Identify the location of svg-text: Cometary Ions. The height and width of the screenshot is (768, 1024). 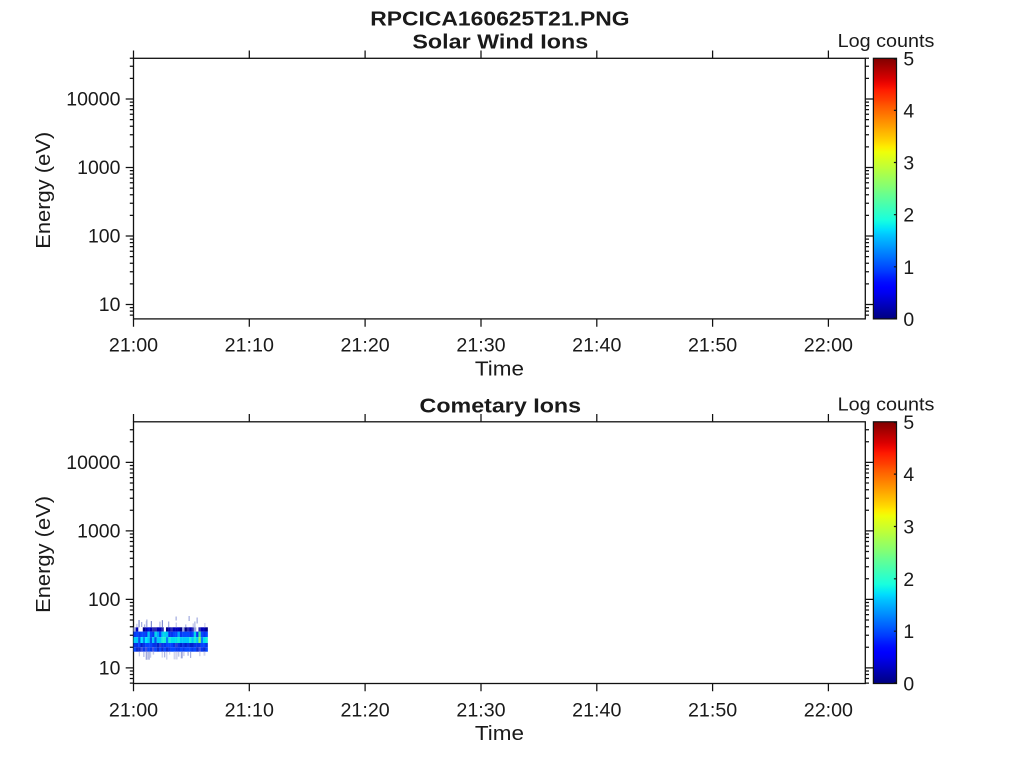
(501, 406).